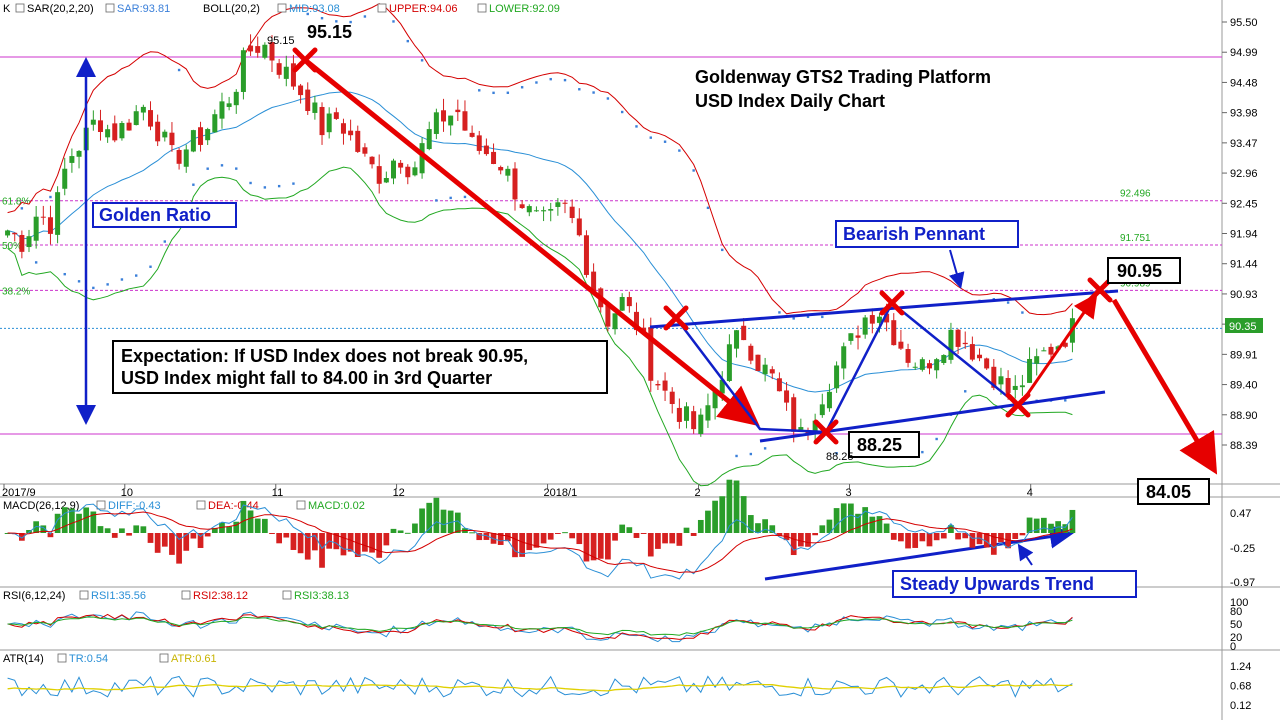 This screenshot has width=1280, height=720. Describe the element at coordinates (1244, 235) in the screenshot. I see `price-tick-label: 91.94` at that location.